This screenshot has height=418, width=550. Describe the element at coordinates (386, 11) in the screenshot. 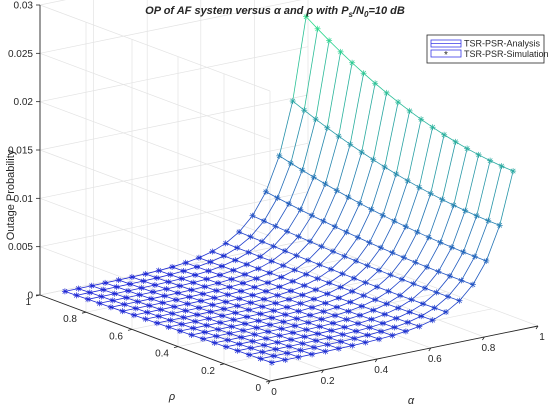

I see `title-end: =10 dB` at that location.